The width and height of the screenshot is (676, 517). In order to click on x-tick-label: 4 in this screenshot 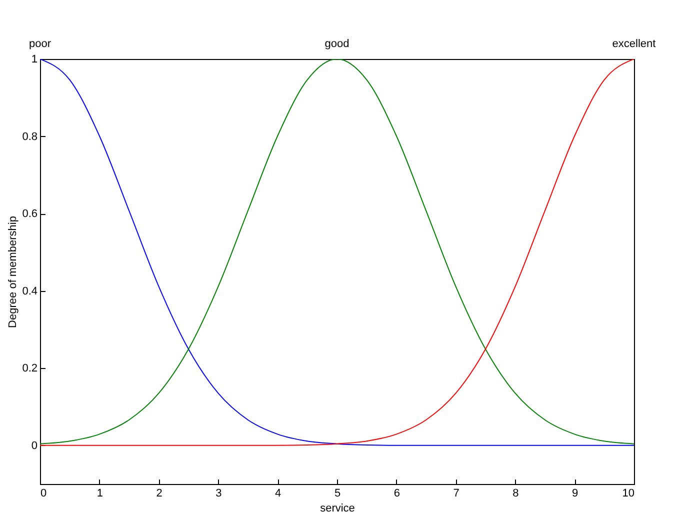, I will do `click(278, 494)`.